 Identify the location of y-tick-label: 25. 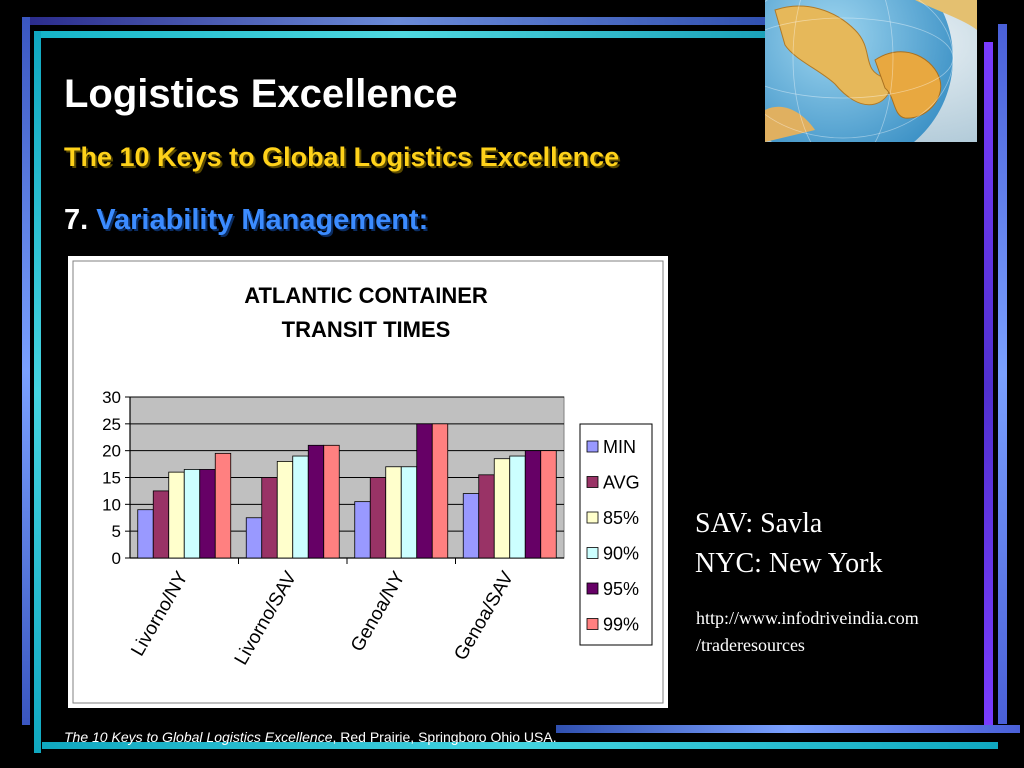
(111, 424).